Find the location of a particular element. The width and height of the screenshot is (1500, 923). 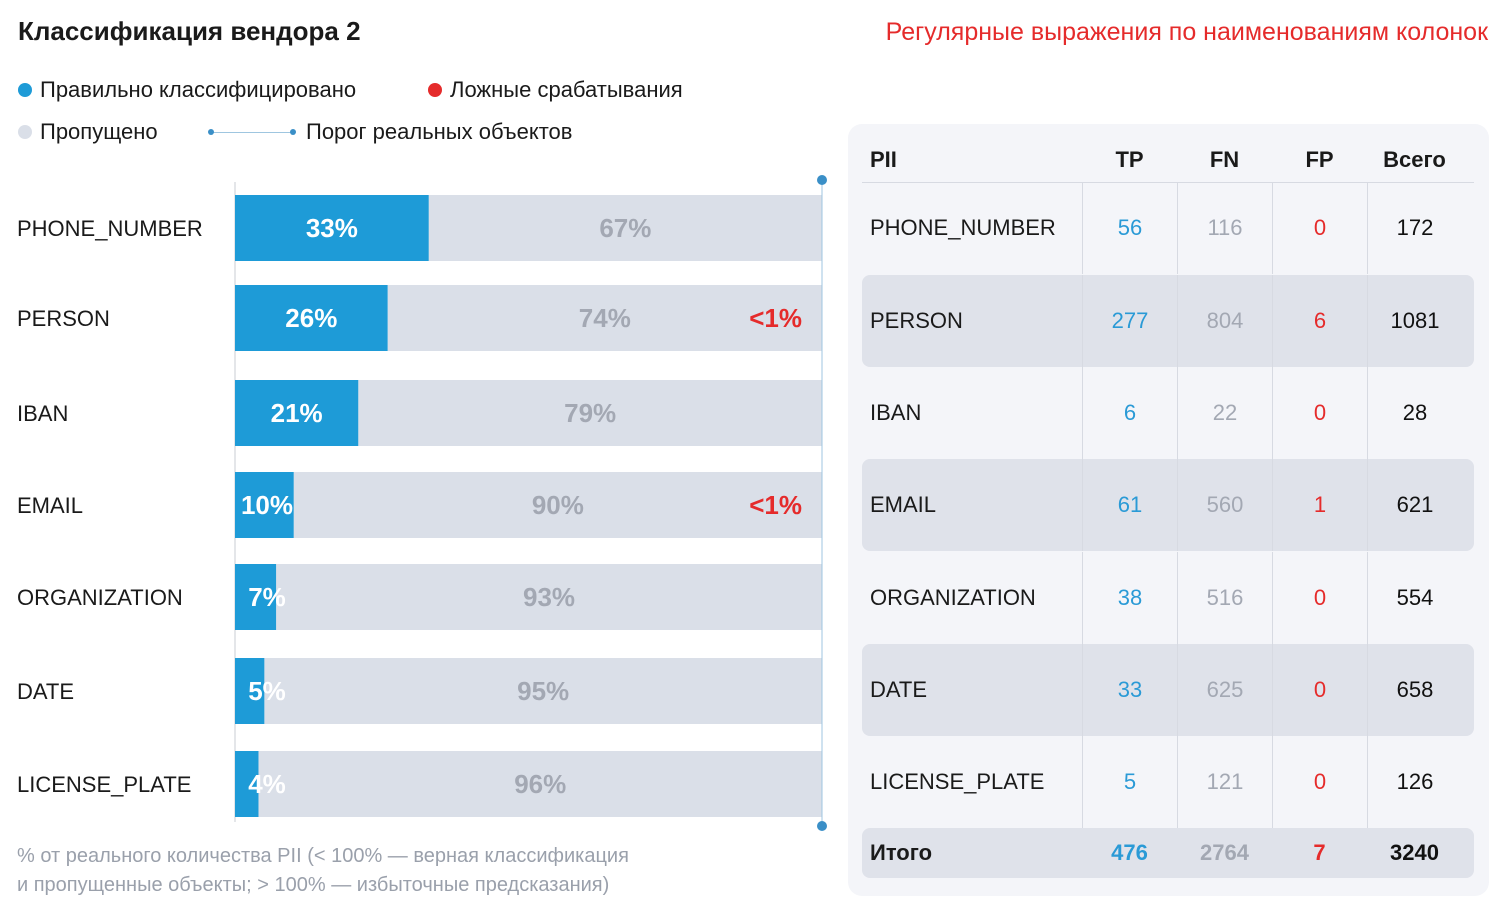

bar-tp-label: 21% is located at coordinates (297, 413).